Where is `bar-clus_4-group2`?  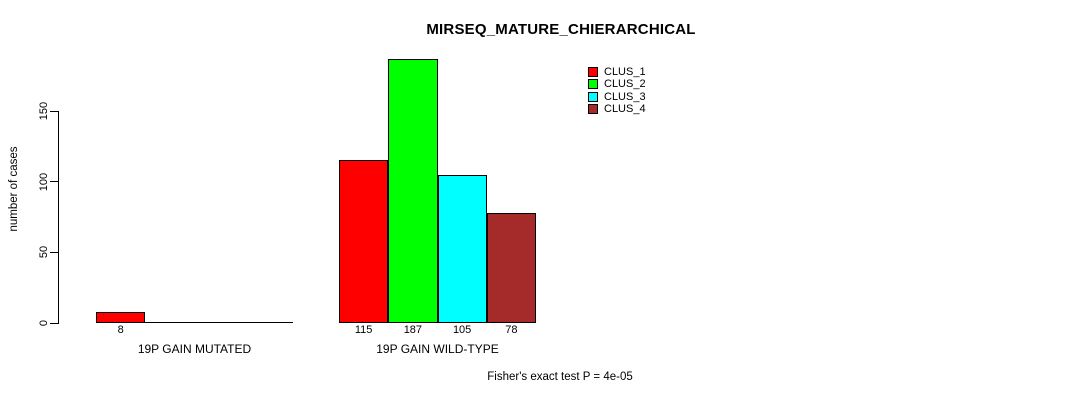 bar-clus_4-group2 is located at coordinates (511, 267).